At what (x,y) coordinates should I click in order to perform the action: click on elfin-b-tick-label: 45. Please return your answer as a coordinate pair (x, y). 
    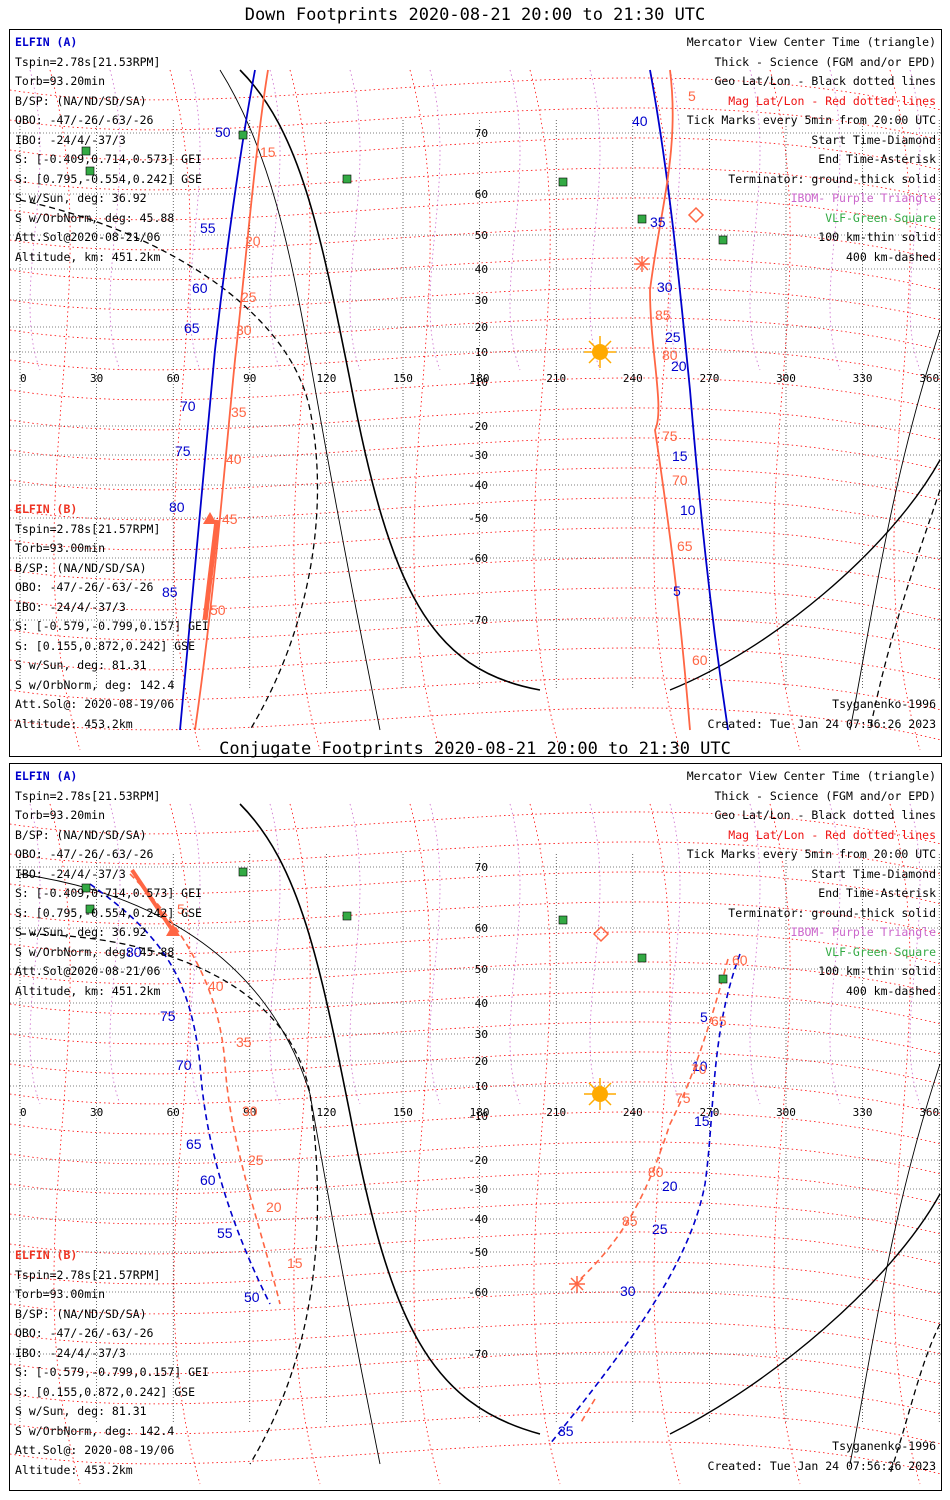
    Looking at the image, I should click on (230, 519).